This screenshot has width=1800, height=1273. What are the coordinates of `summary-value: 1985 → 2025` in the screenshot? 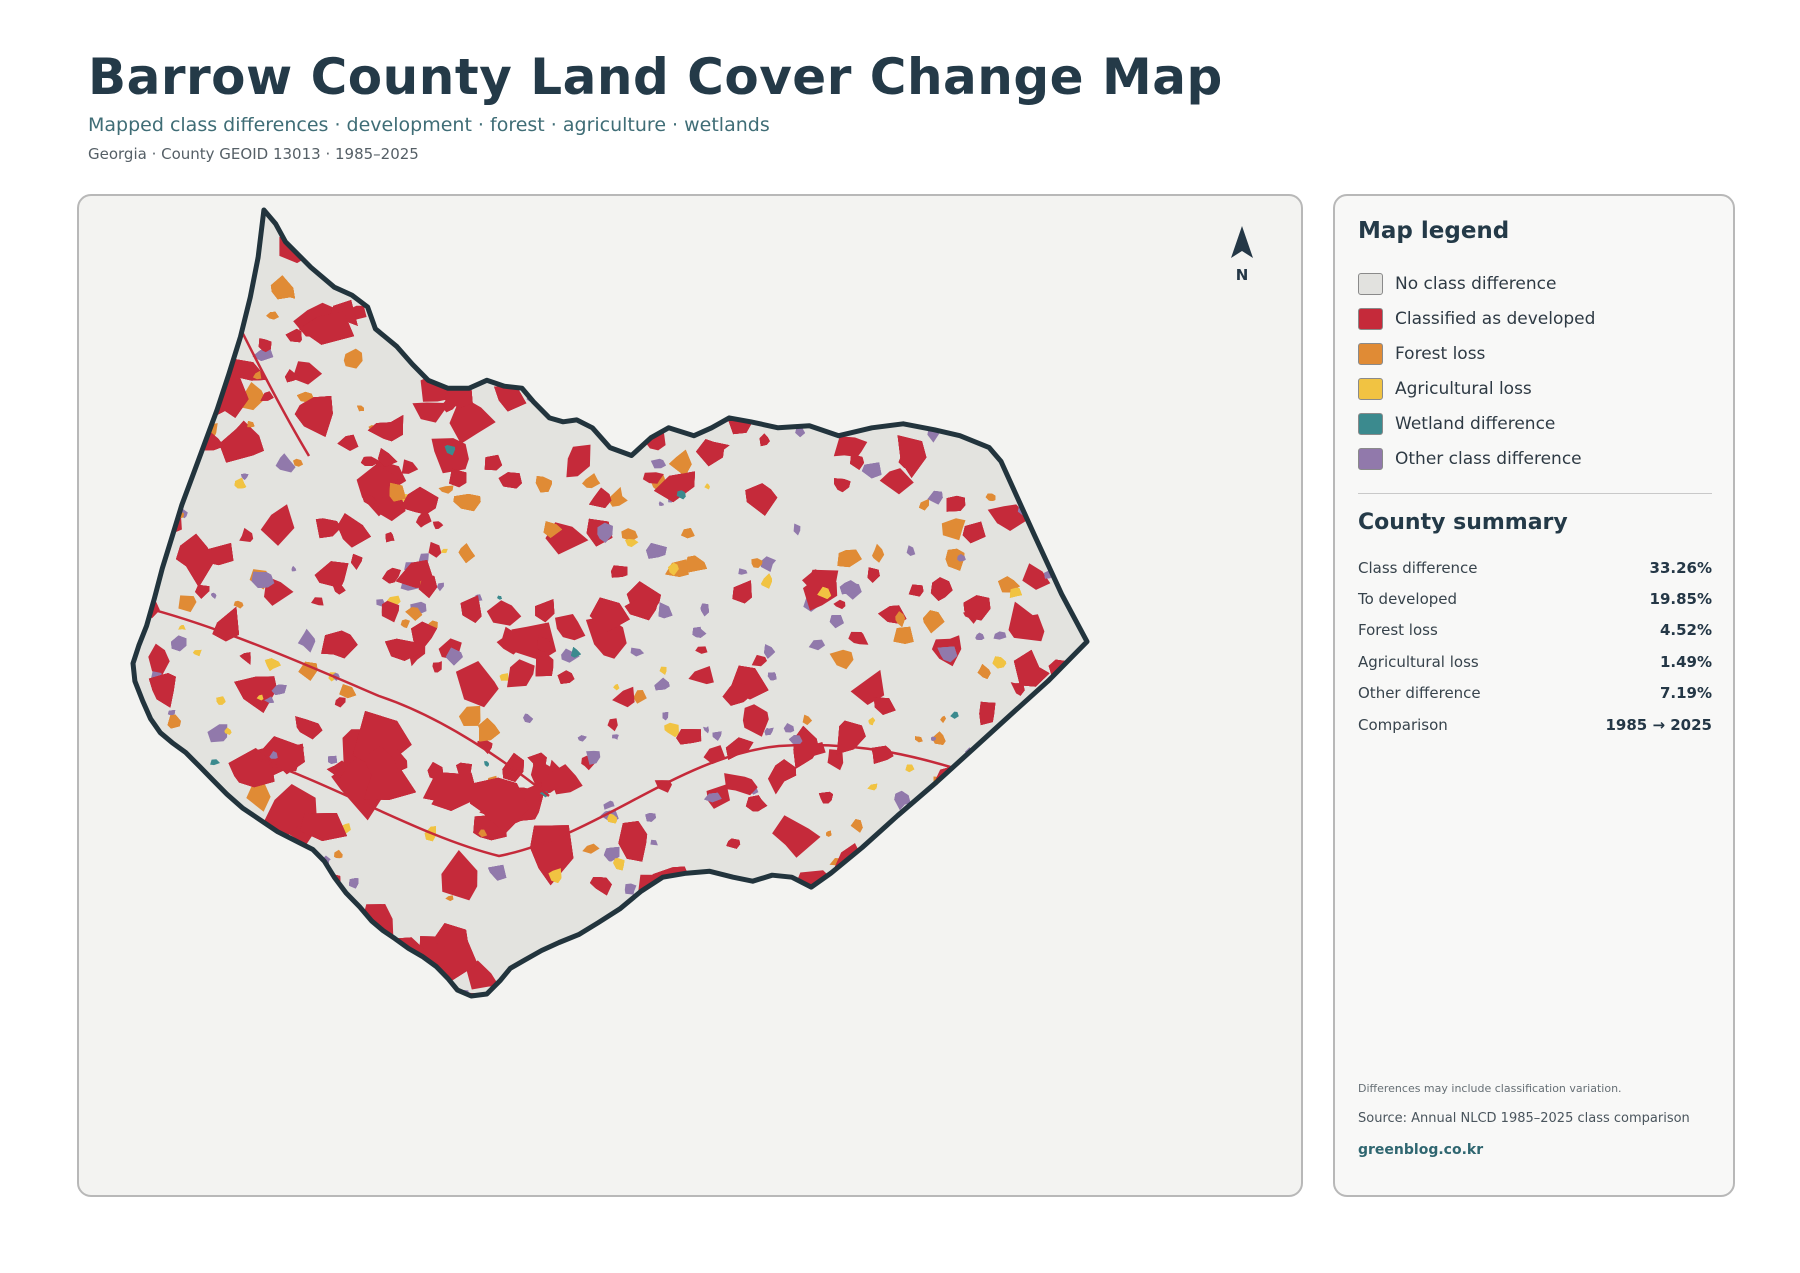 It's located at (1658, 724).